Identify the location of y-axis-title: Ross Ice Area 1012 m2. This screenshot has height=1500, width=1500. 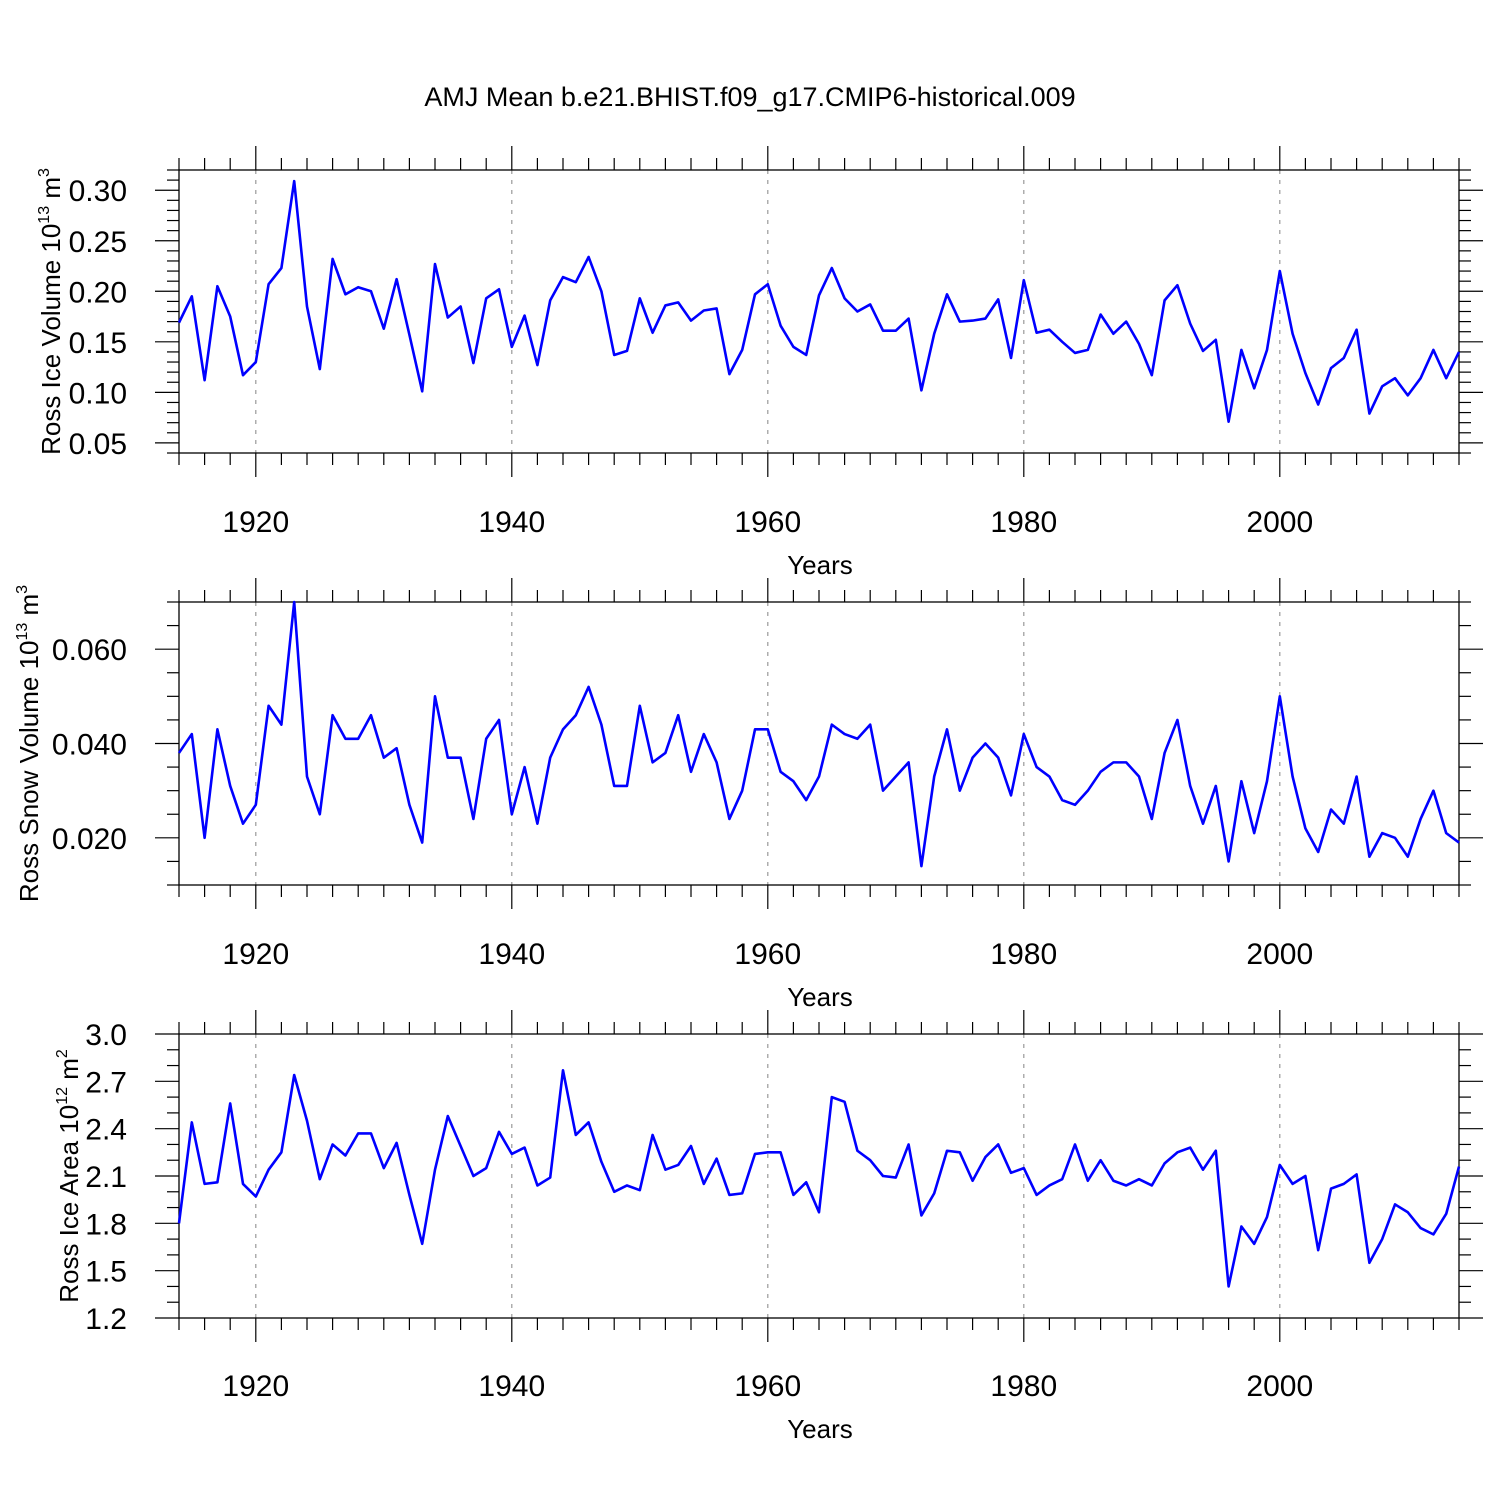
(69, 1176).